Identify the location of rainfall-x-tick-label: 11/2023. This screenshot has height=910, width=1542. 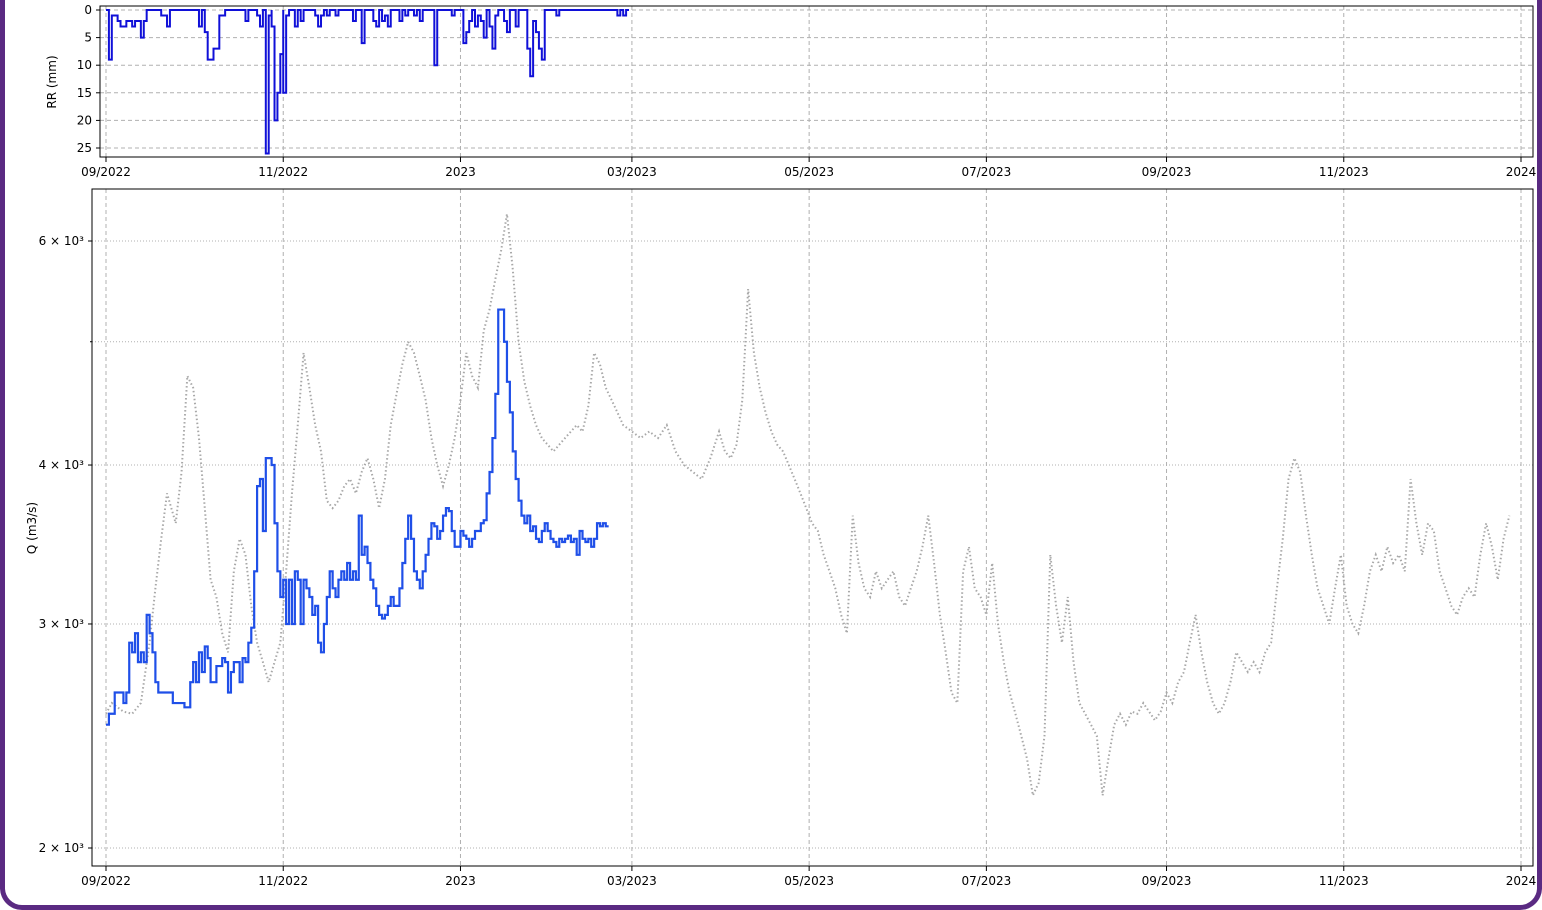
(1344, 172).